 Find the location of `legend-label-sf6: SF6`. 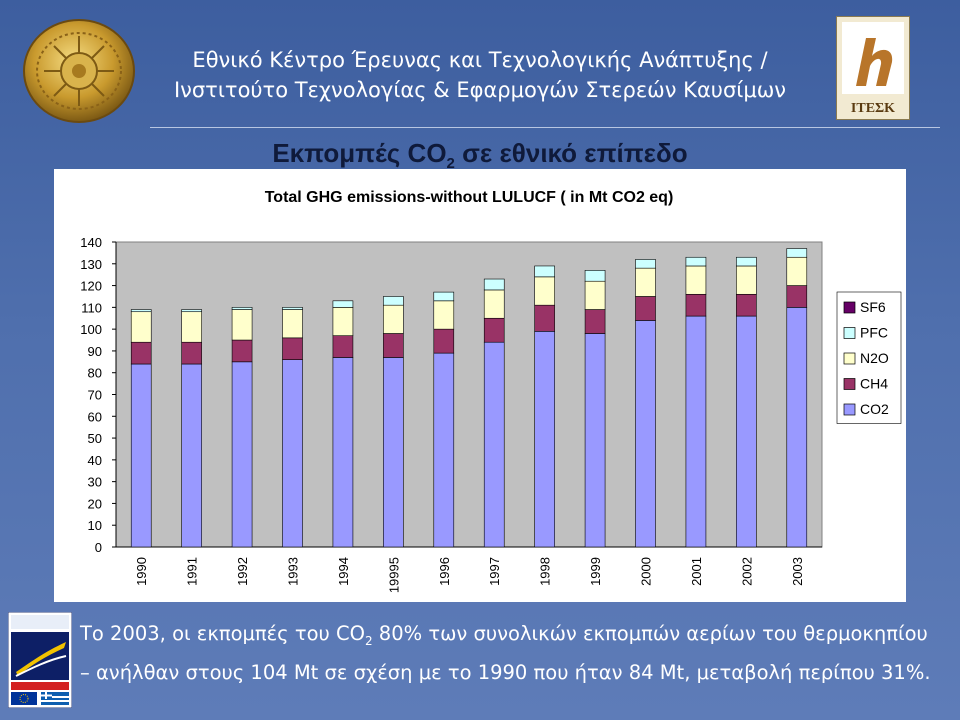

legend-label-sf6: SF6 is located at coordinates (873, 307).